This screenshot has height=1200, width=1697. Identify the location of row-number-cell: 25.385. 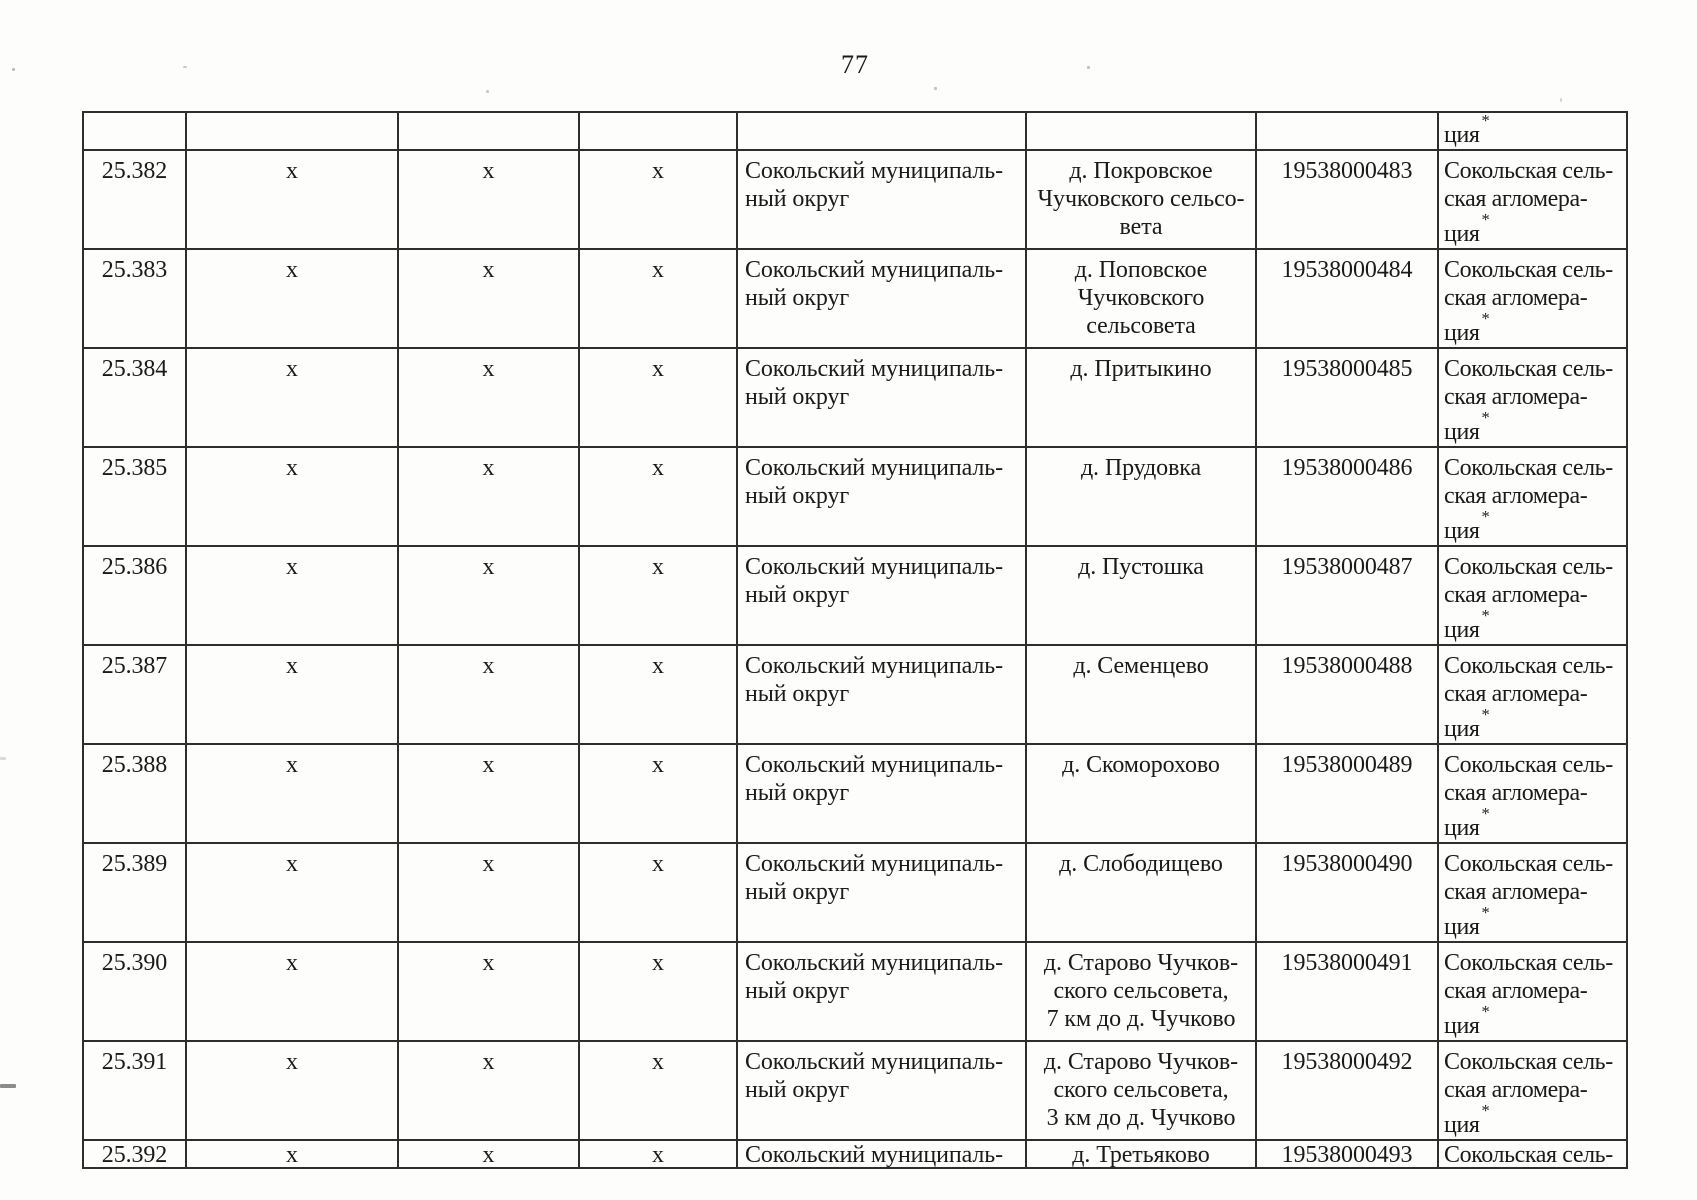
(134, 496).